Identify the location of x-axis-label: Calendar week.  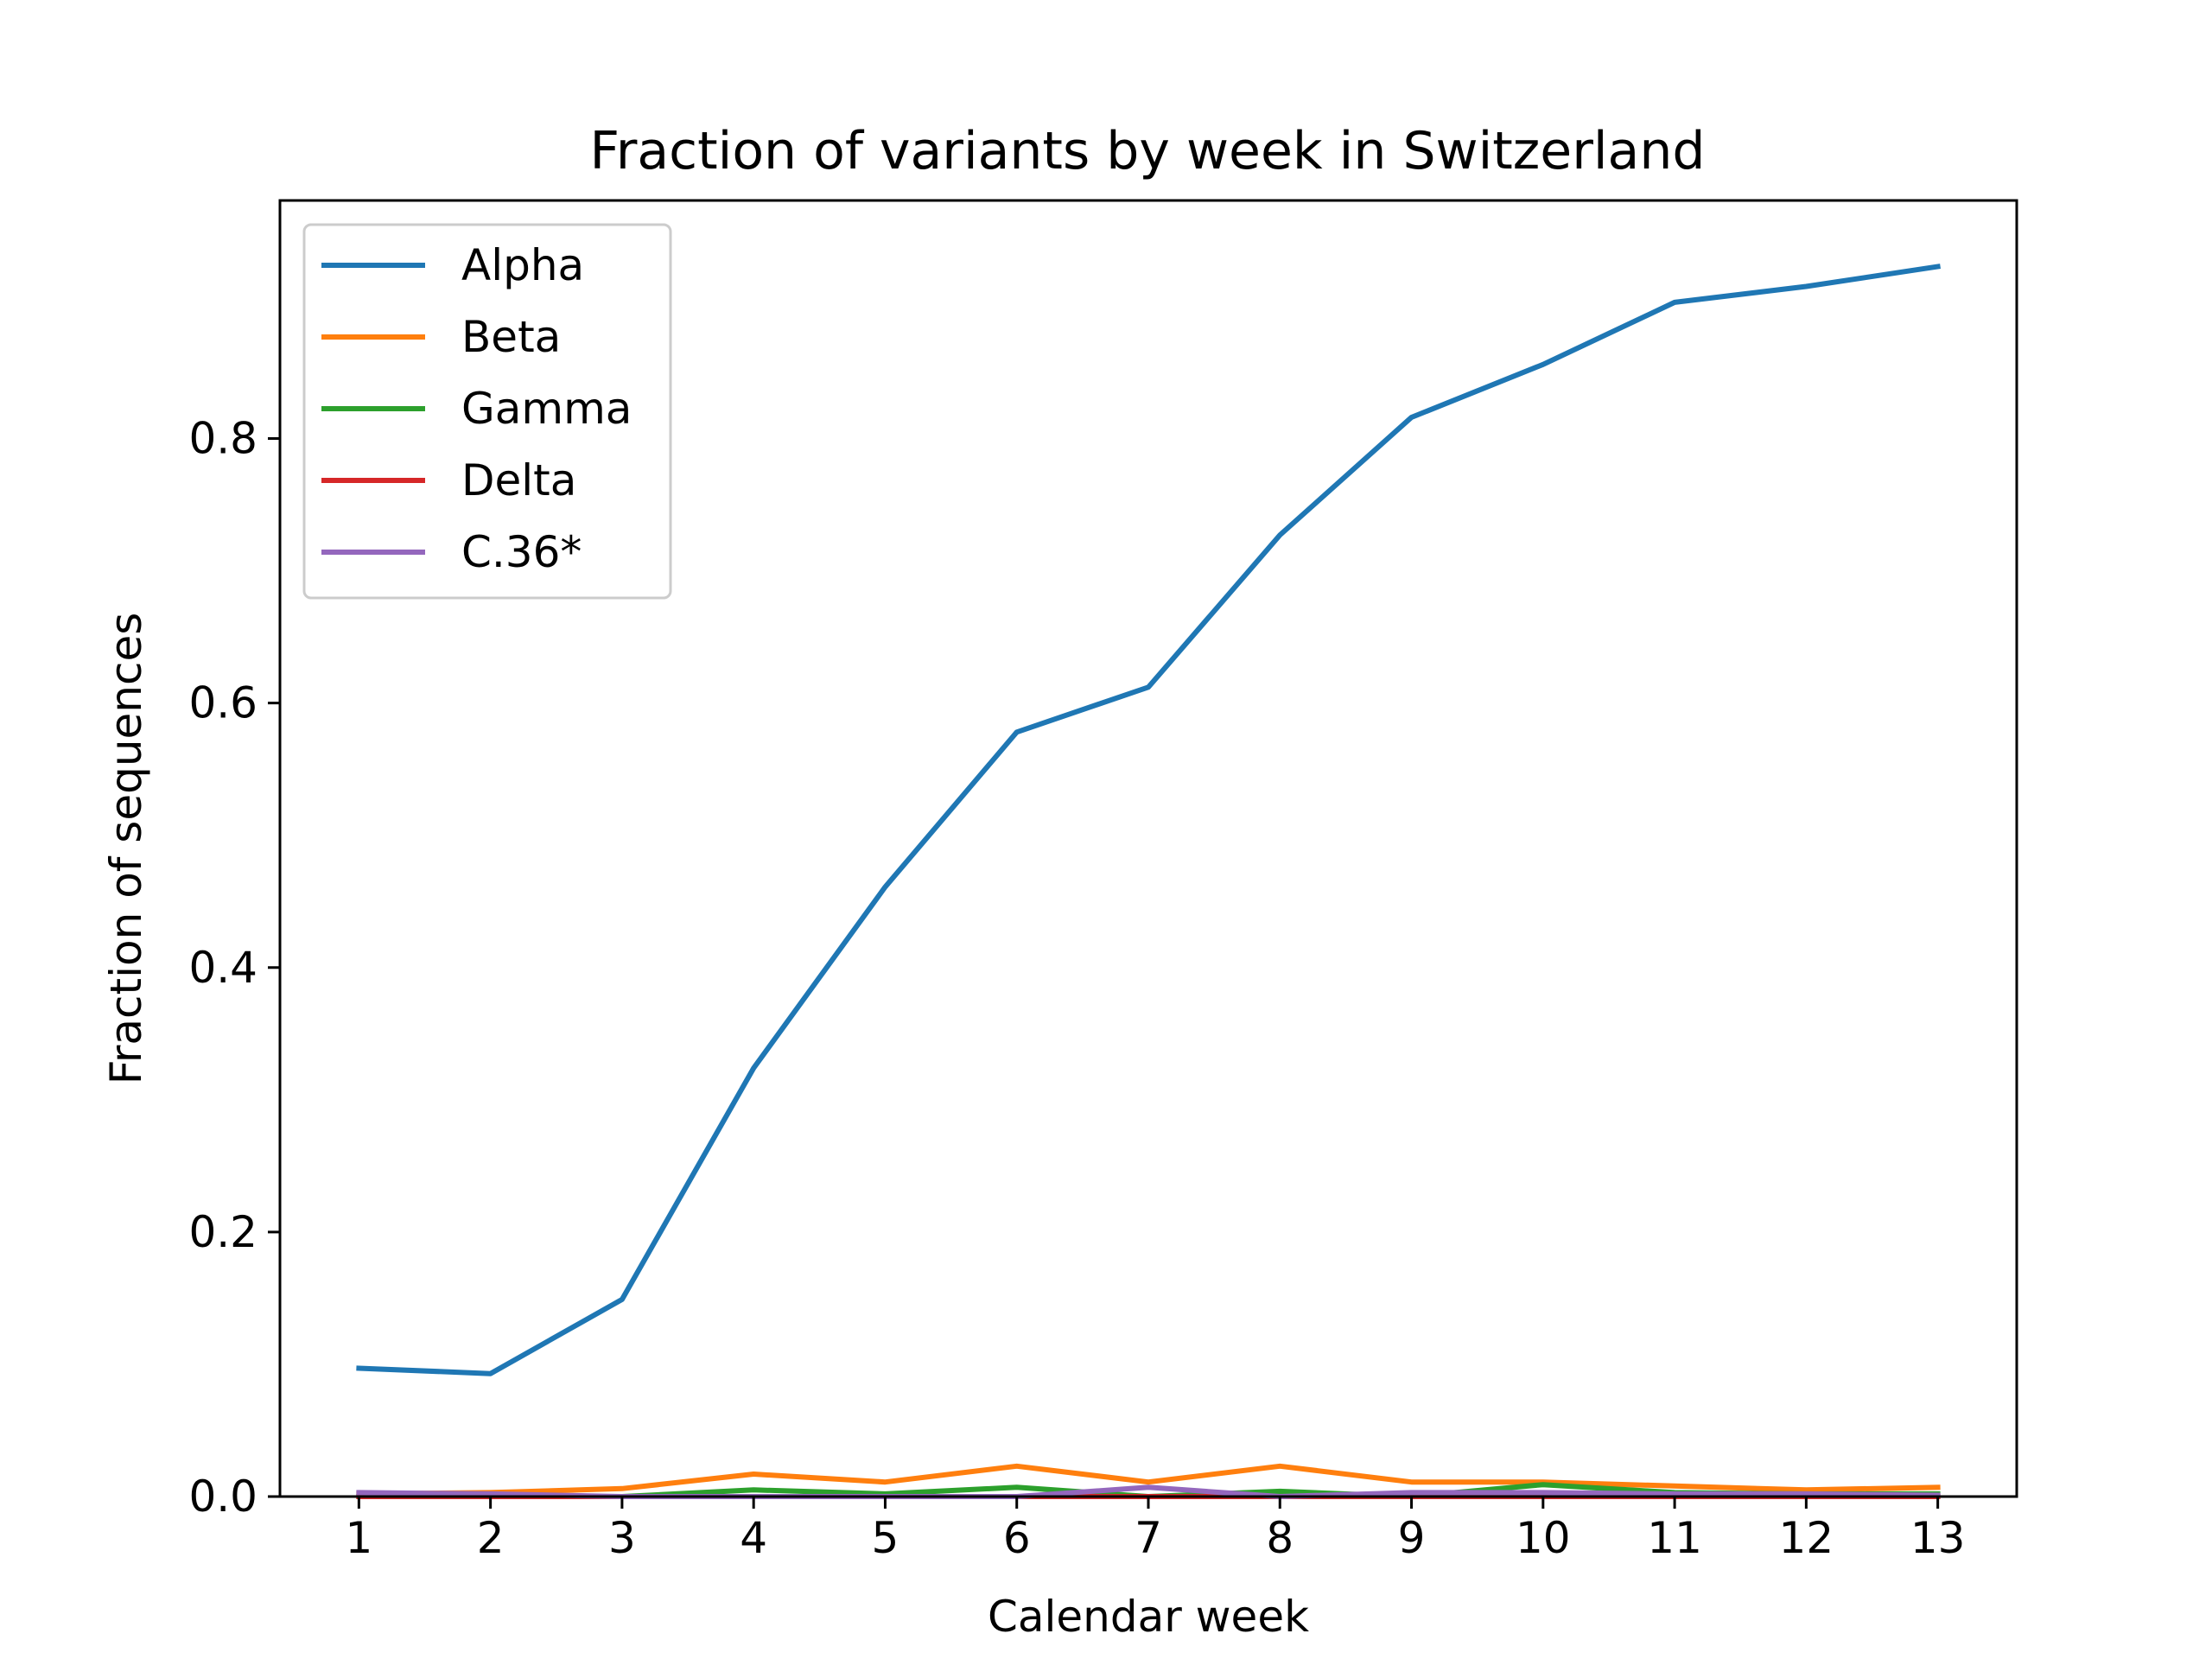
(1148, 1617).